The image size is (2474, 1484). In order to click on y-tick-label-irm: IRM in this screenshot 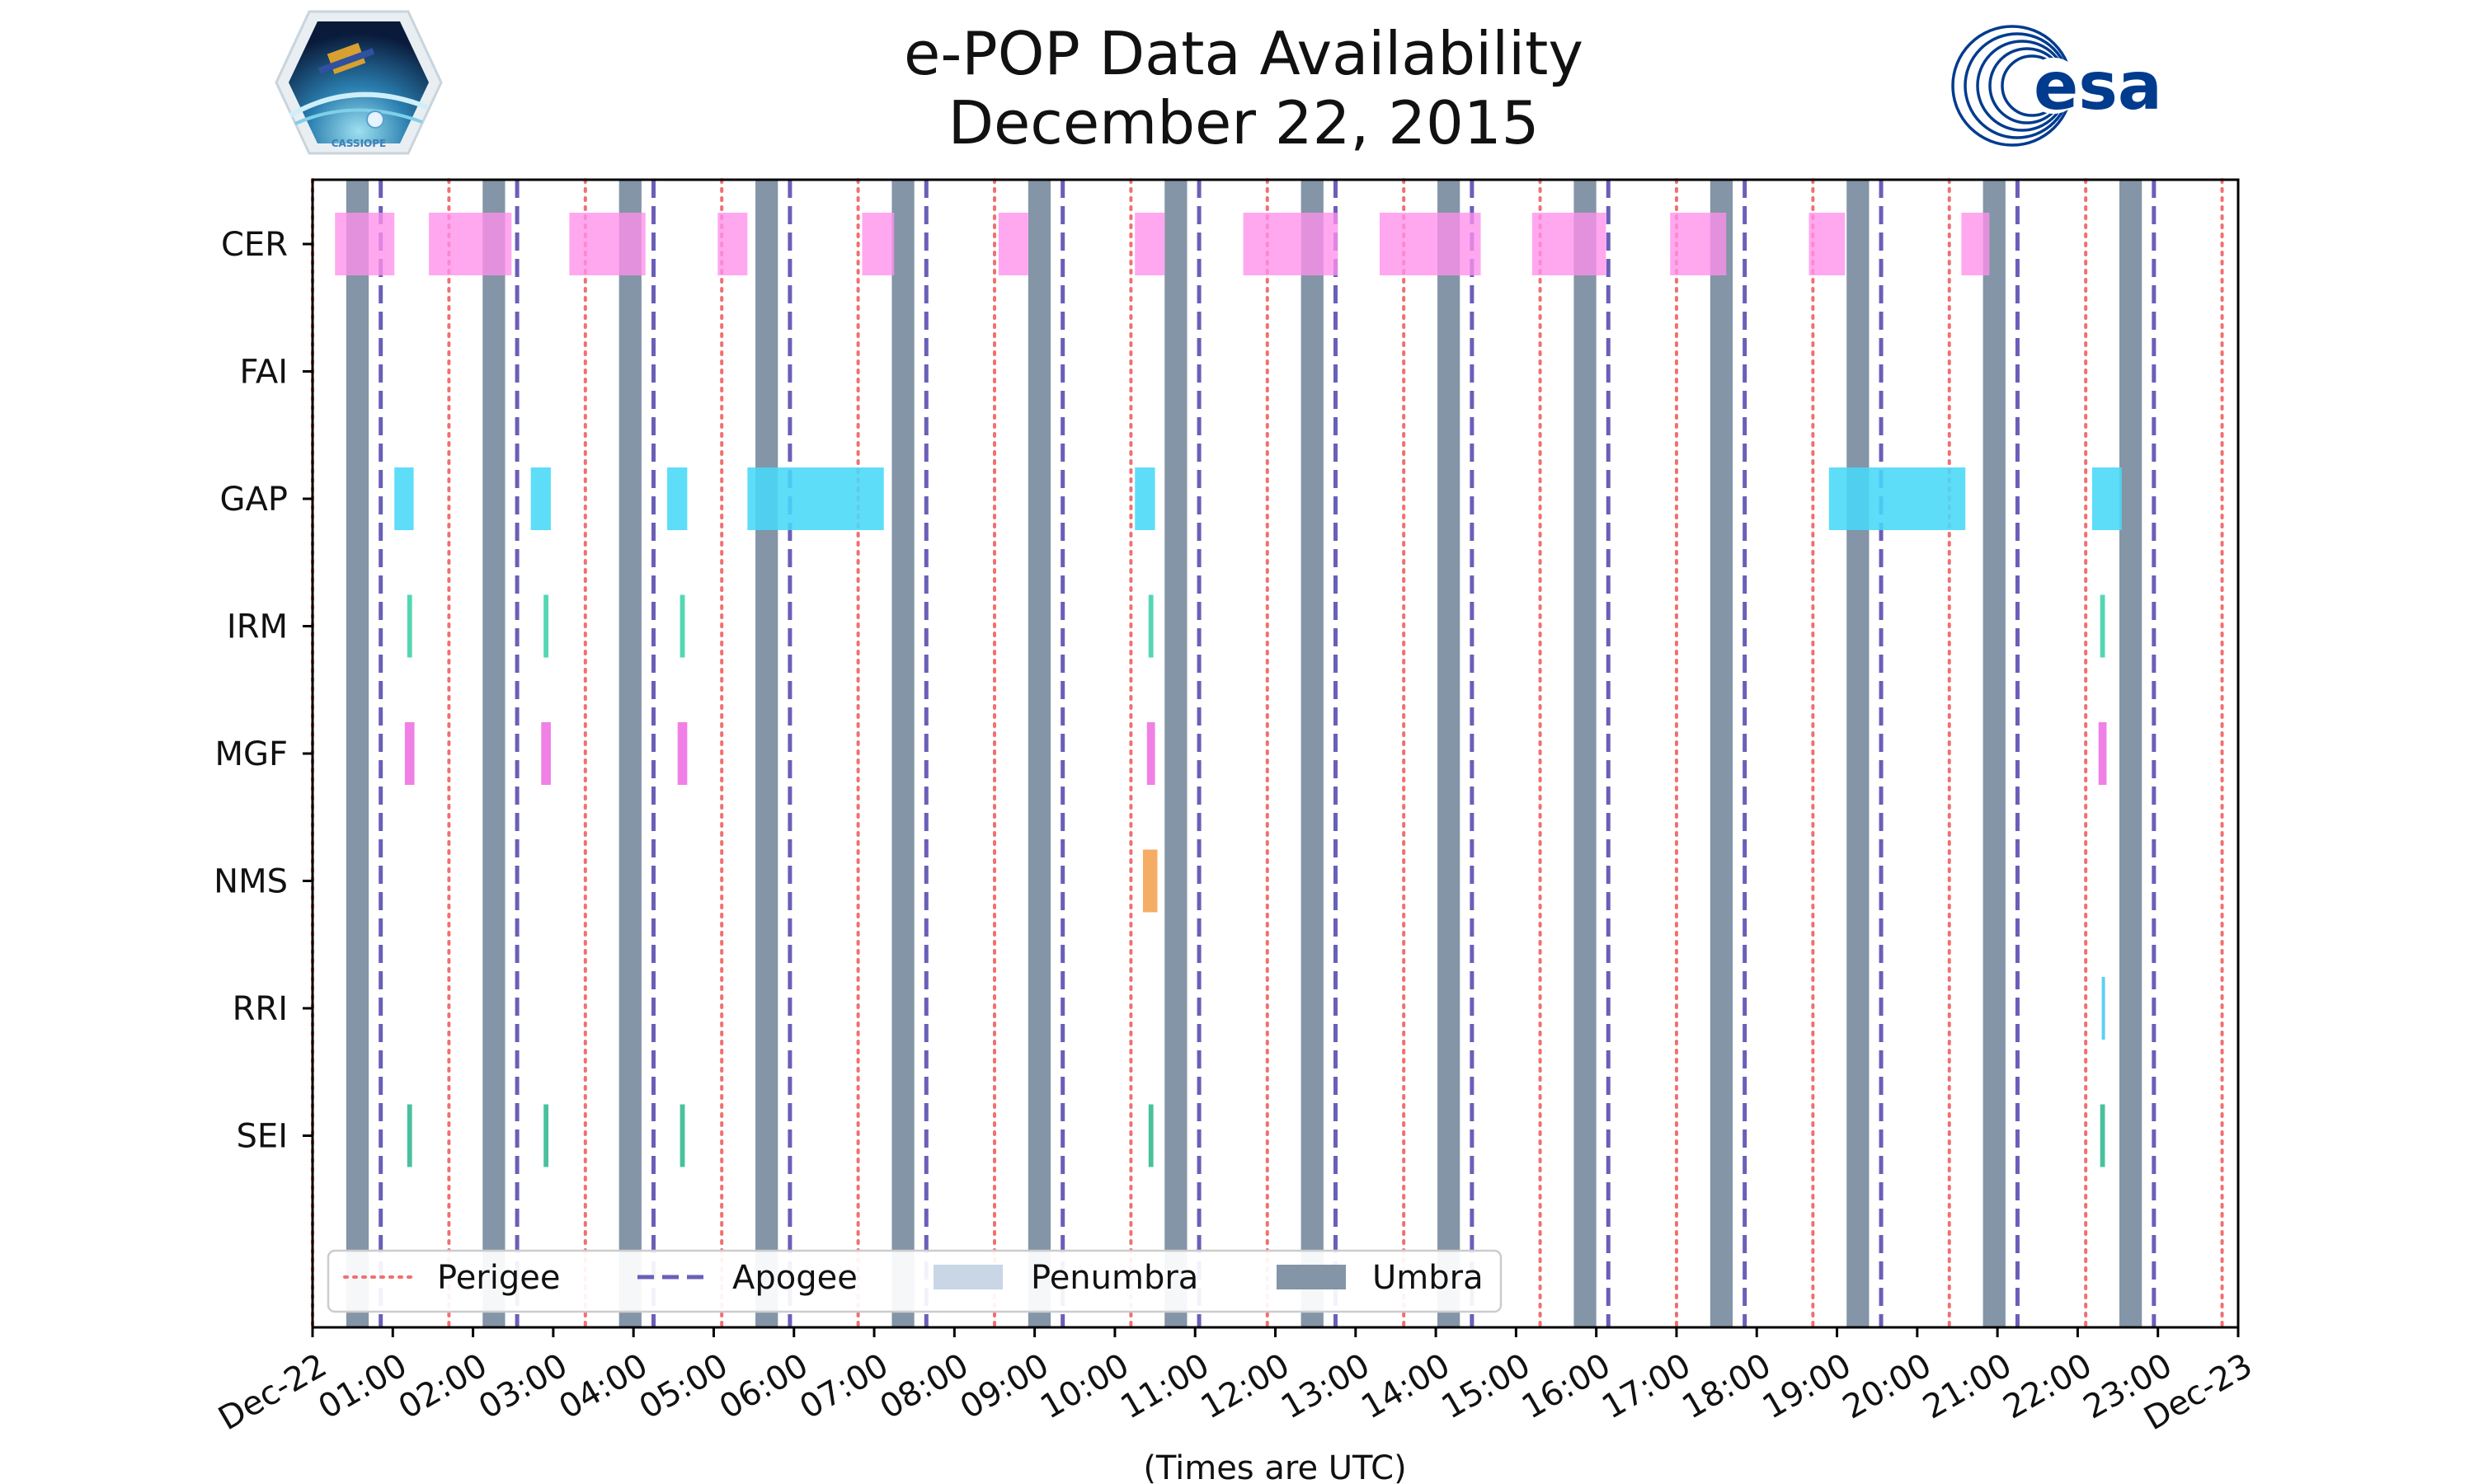, I will do `click(257, 627)`.